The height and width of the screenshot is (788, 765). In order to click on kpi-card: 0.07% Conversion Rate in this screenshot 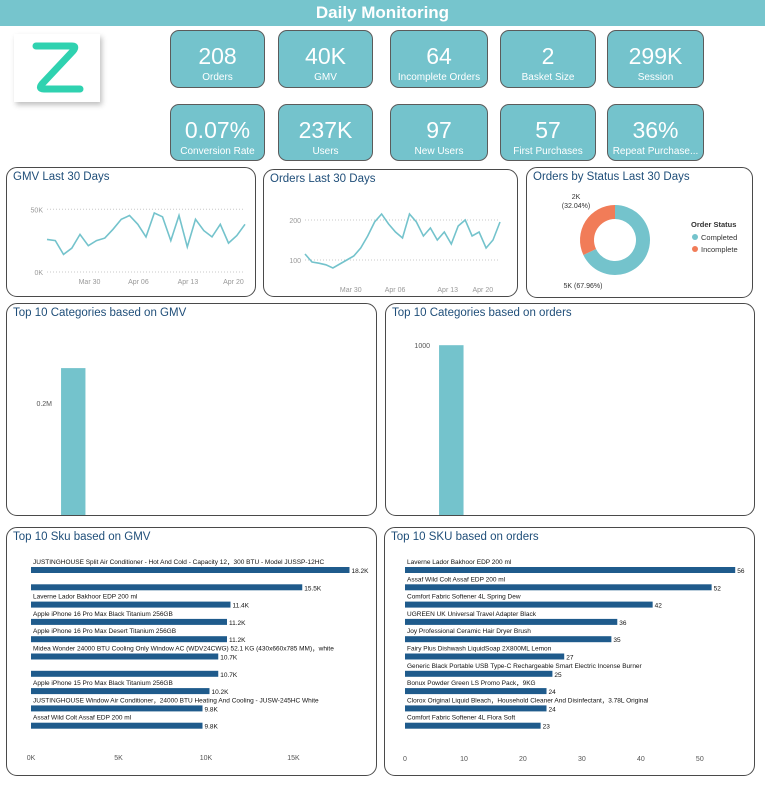, I will do `click(217, 132)`.